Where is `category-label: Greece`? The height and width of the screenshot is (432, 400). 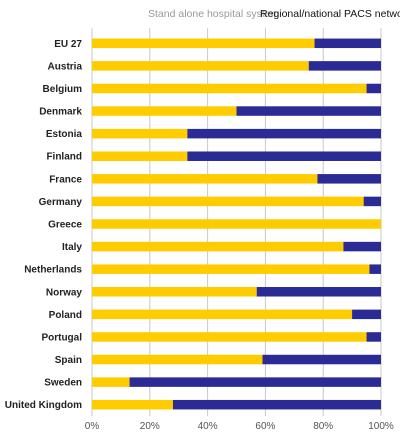 category-label: Greece is located at coordinates (65, 225).